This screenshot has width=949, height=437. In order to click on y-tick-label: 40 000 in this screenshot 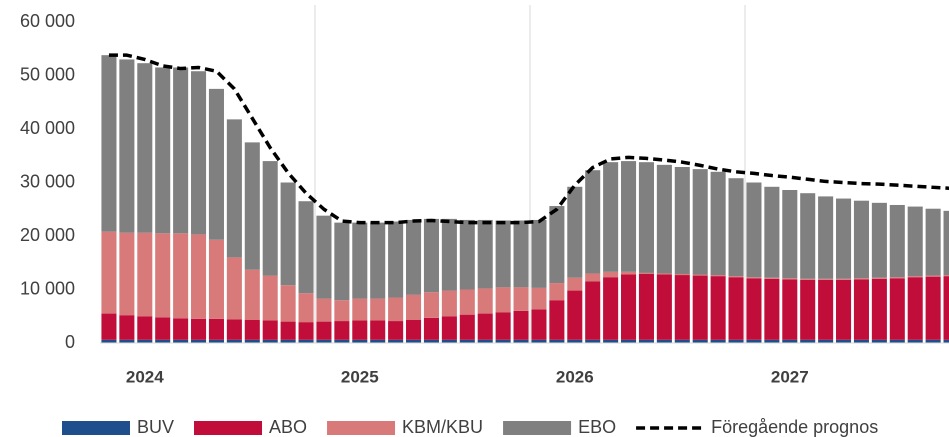, I will do `click(47, 128)`.